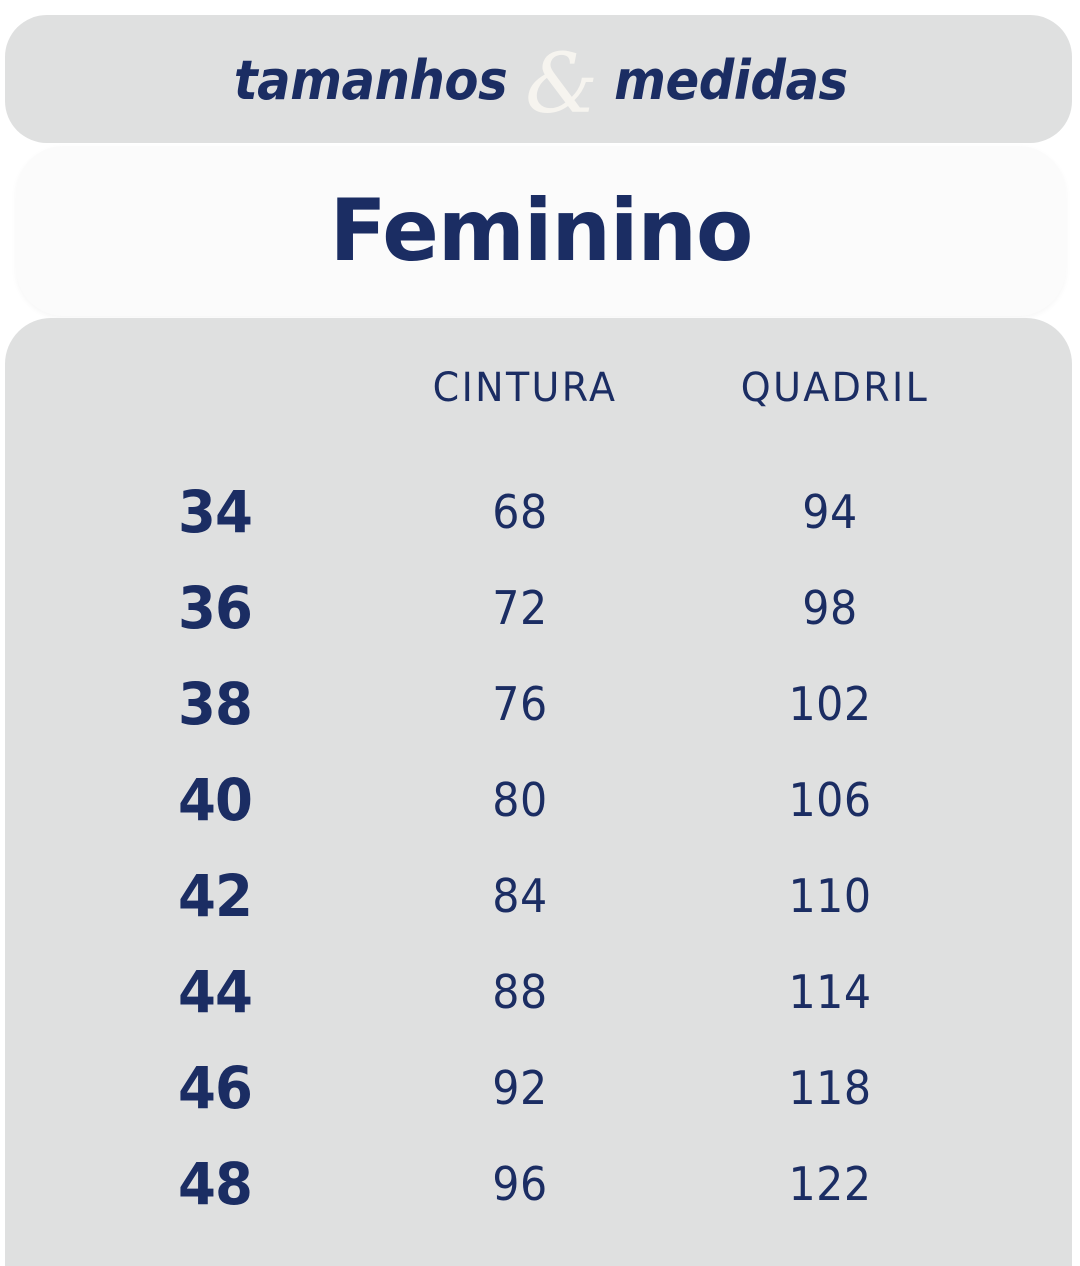  I want to click on cell-waist: 96, so click(520, 1184).